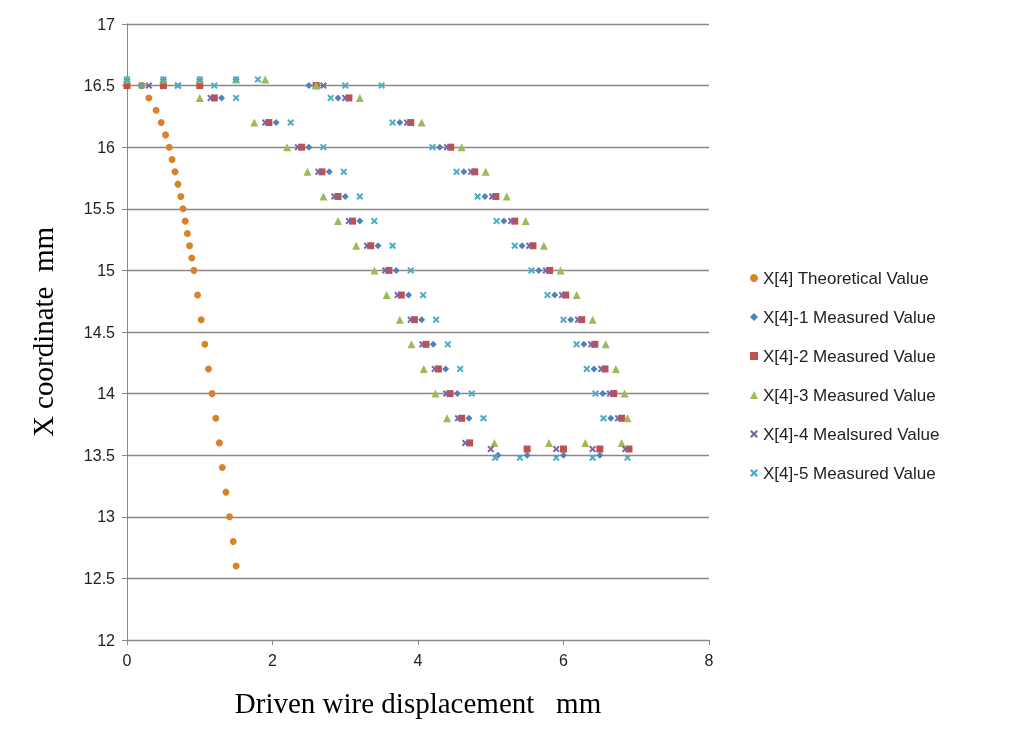 This screenshot has height=751, width=1027. Describe the element at coordinates (99, 455) in the screenshot. I see `y-tick-label: 13.5` at that location.